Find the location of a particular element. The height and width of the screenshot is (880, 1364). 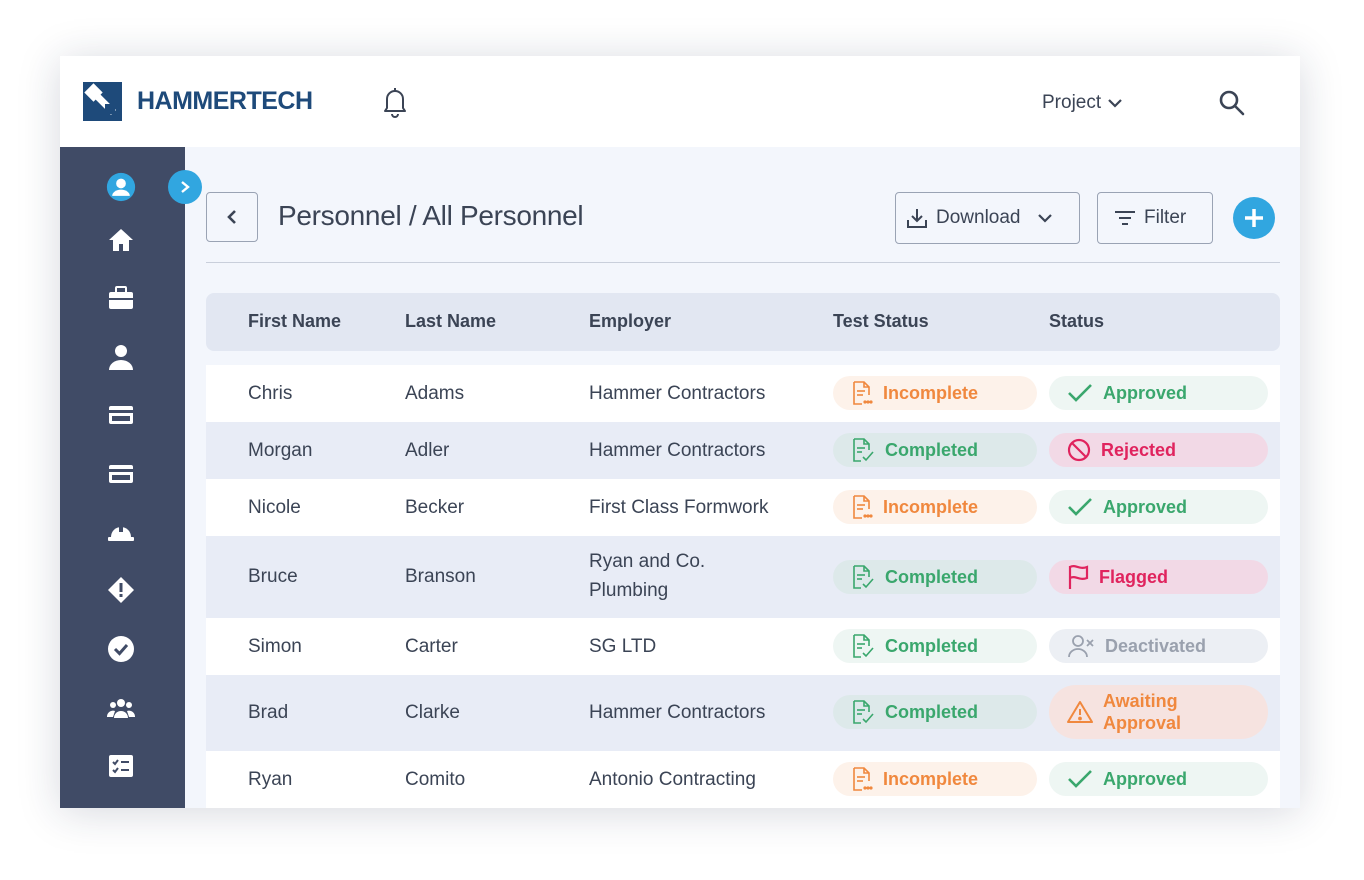

status-label: Deactivated is located at coordinates (1156, 646).